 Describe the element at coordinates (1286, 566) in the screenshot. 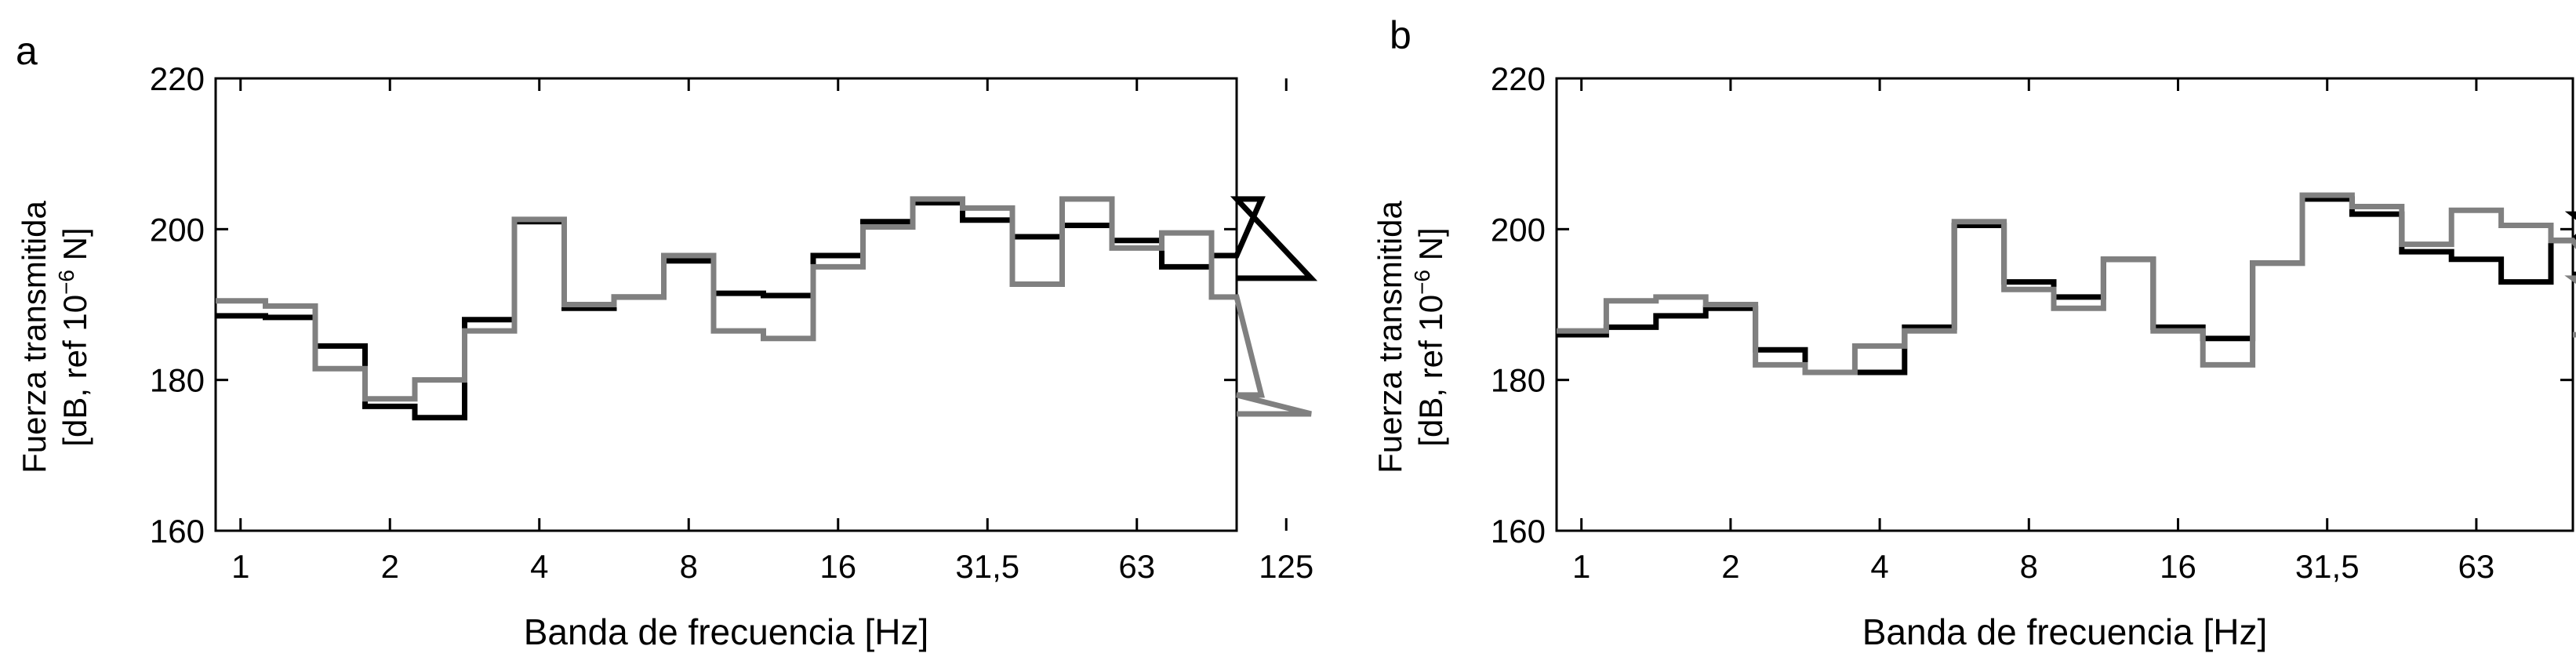

I see `x-tick-label: 125` at that location.